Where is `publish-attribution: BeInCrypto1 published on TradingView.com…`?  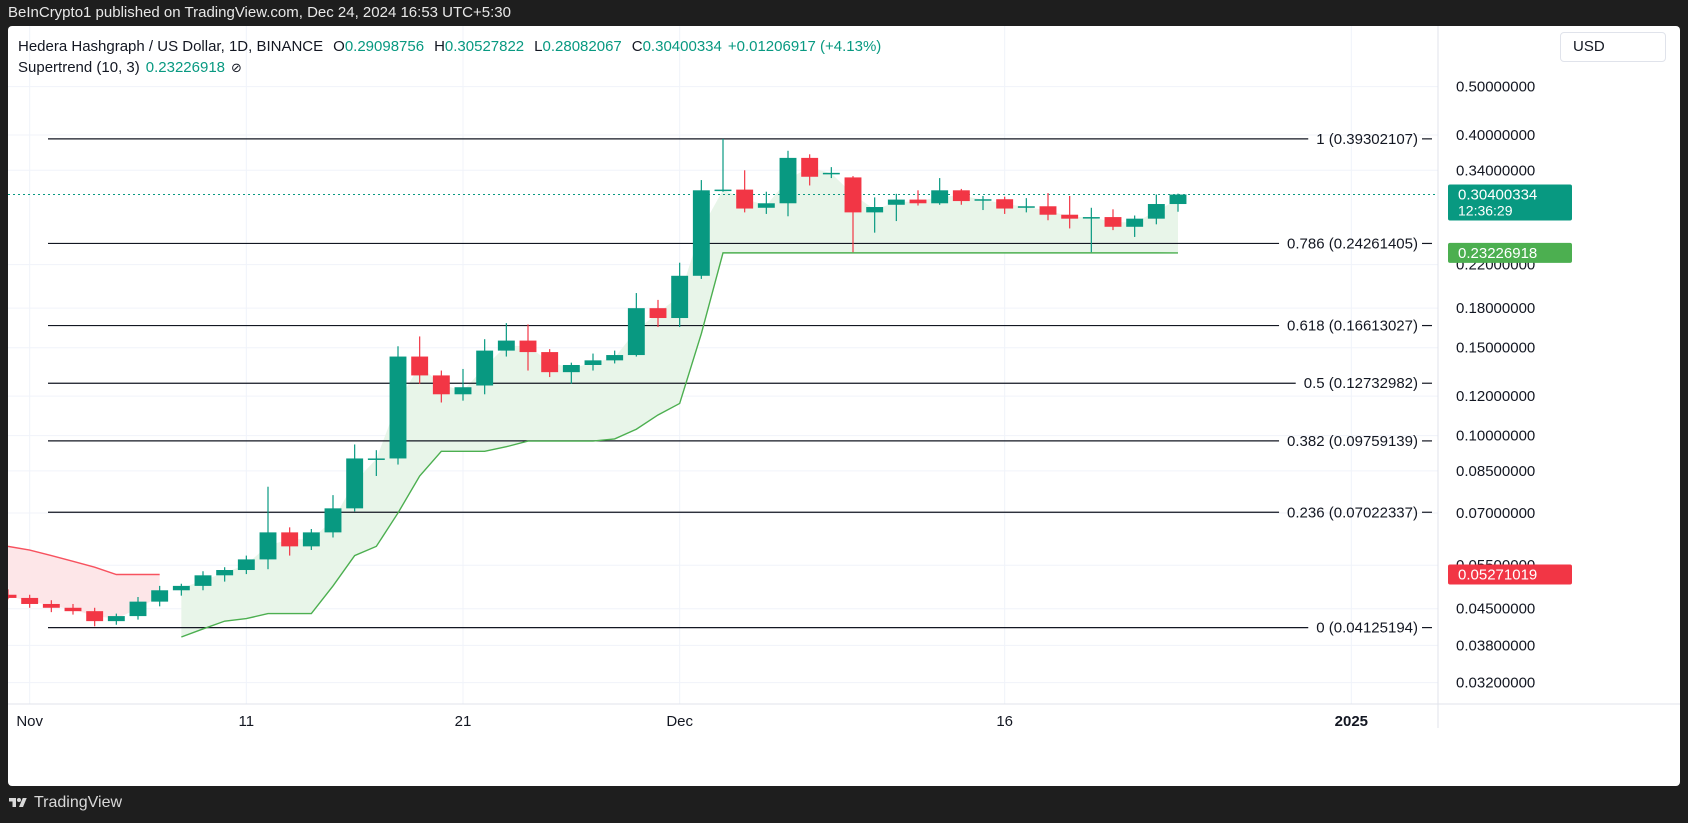 publish-attribution: BeInCrypto1 published on TradingView.com… is located at coordinates (259, 12).